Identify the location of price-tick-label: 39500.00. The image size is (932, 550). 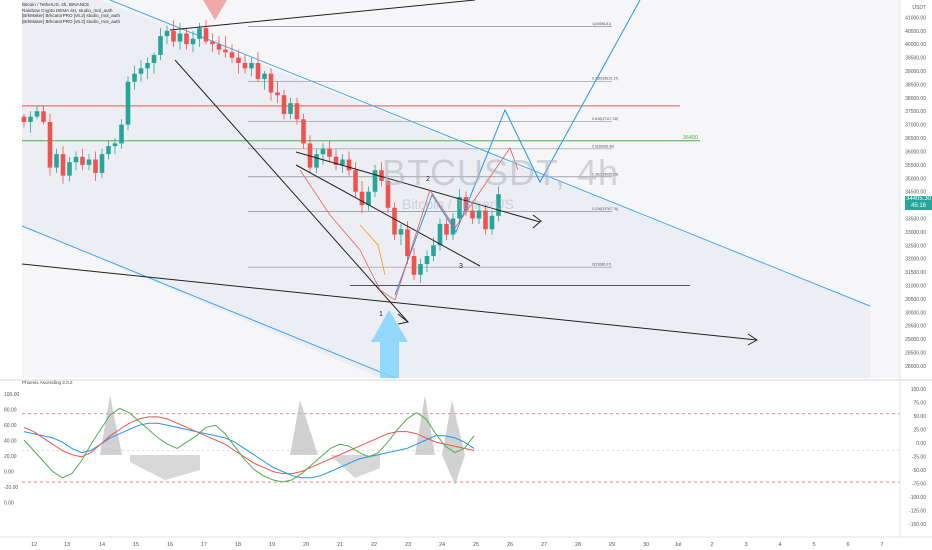
(915, 59).